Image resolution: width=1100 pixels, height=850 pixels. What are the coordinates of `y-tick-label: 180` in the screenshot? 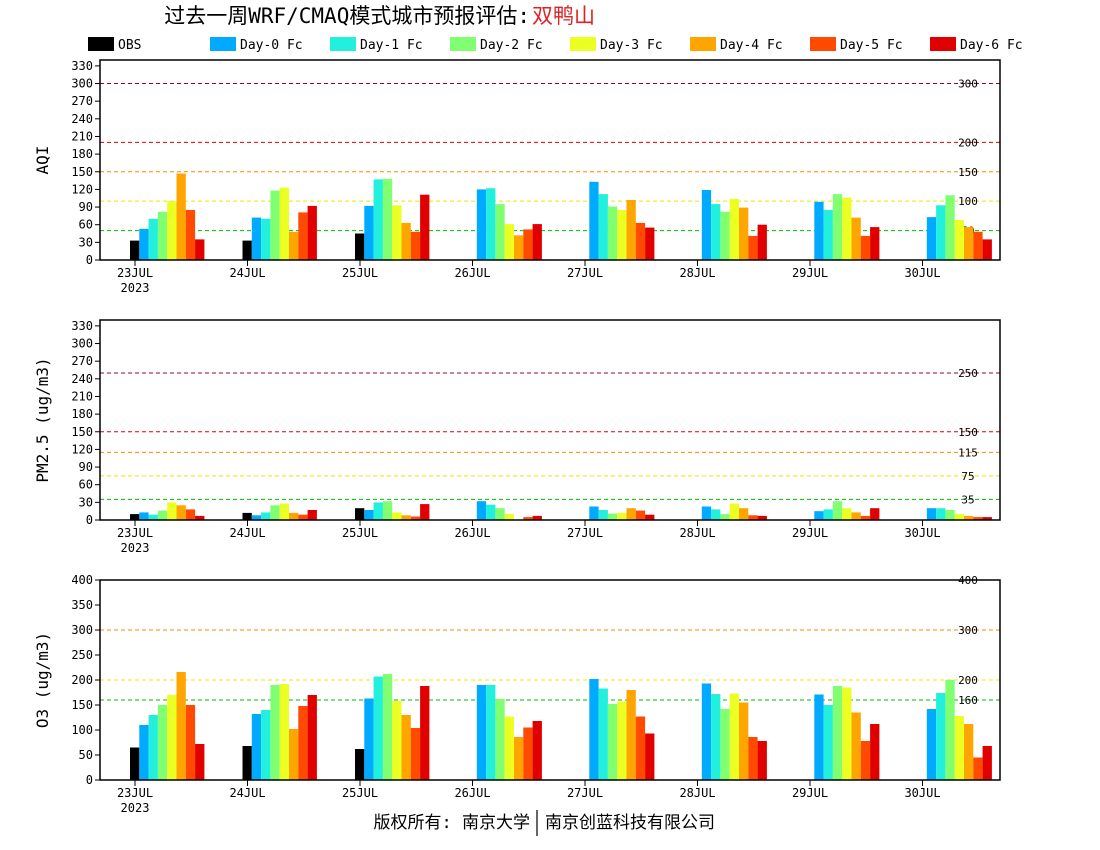 It's located at (82, 414).